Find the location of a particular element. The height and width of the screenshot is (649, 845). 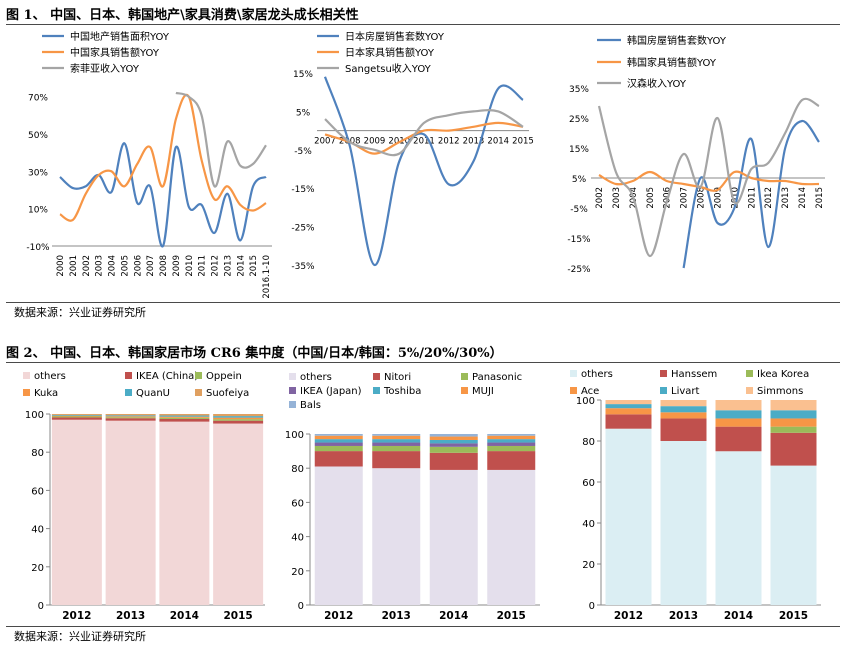

x-tick-label: 2016.1-10 is located at coordinates (267, 277).